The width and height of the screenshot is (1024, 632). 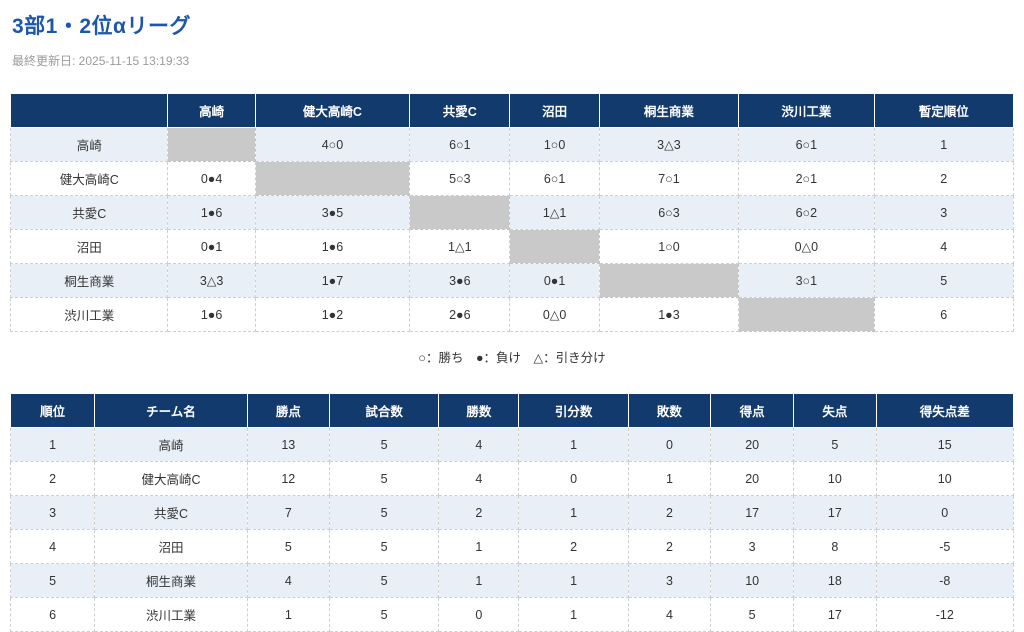 I want to click on standings-cell: 渋川工業, so click(x=171, y=614).